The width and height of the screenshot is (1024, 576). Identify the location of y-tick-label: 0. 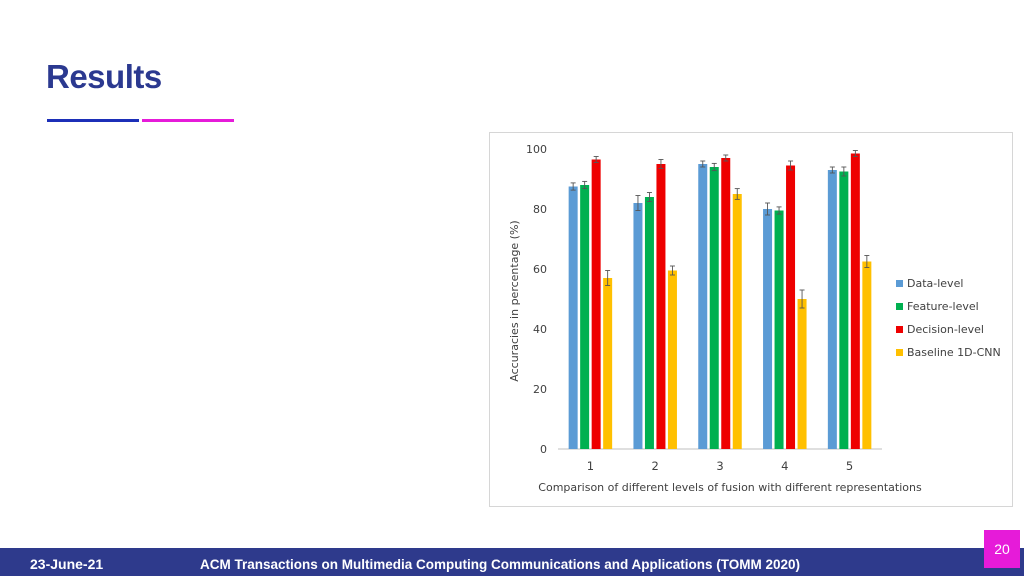
(543, 449).